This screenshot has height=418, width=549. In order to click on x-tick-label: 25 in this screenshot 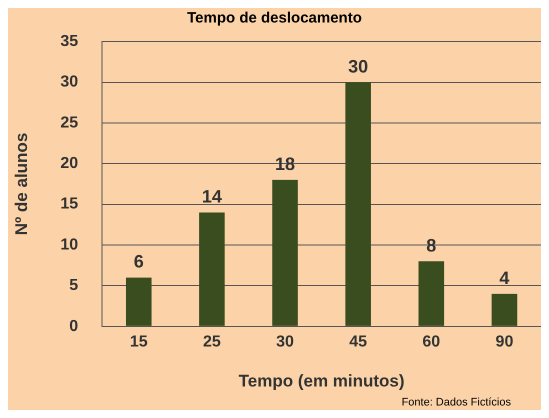, I will do `click(212, 341)`.